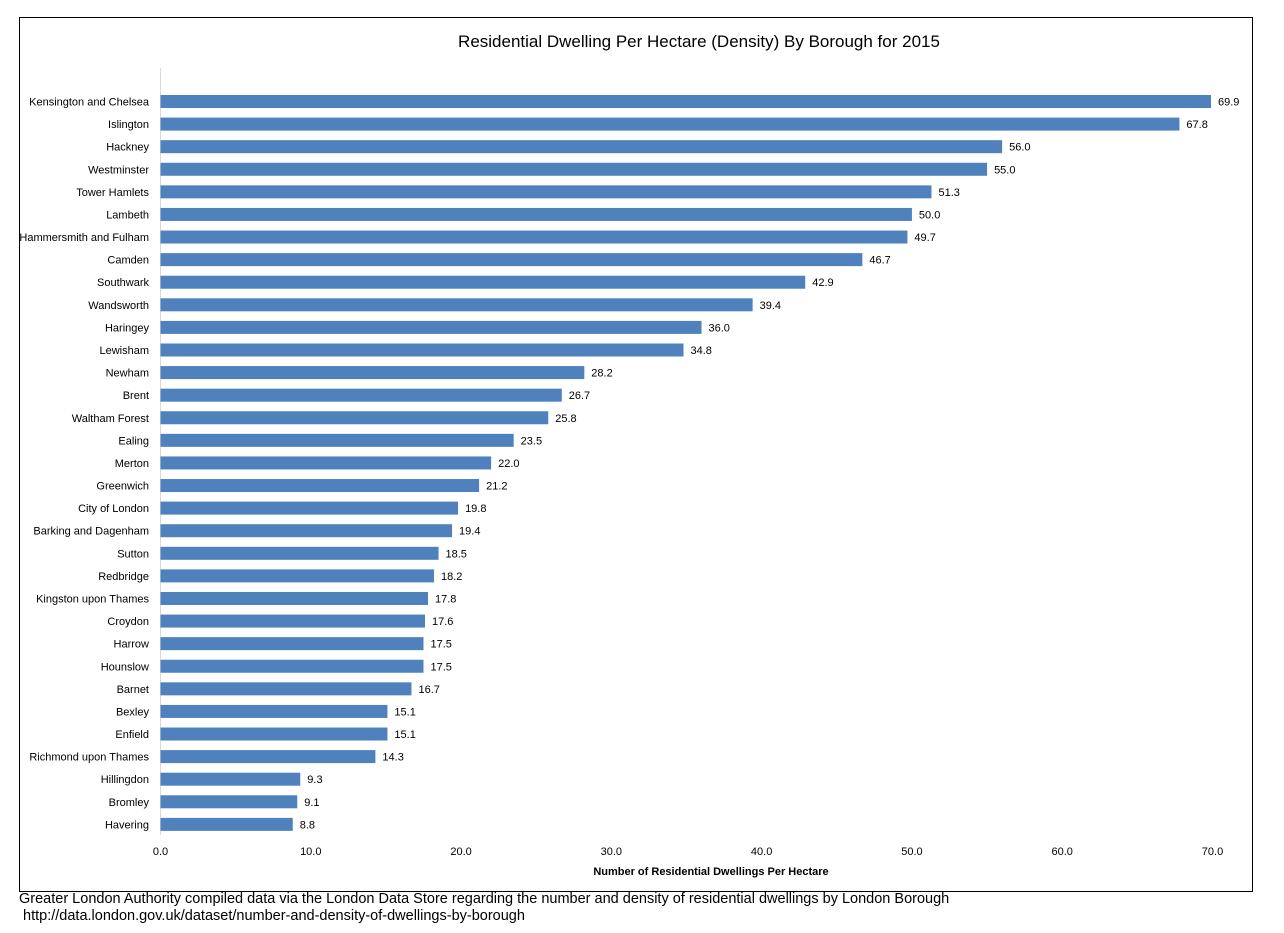 This screenshot has width=1284, height=933. Describe the element at coordinates (124, 351) in the screenshot. I see `category-label: Lewisham` at that location.